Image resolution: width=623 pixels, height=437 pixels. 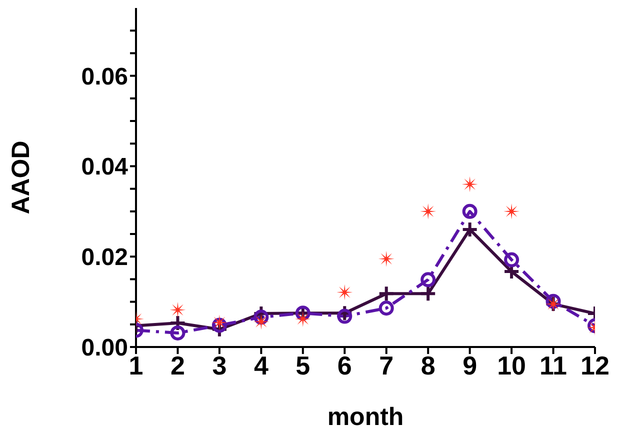 What do you see at coordinates (104, 258) in the screenshot?
I see `y-tick-label: 0.02` at bounding box center [104, 258].